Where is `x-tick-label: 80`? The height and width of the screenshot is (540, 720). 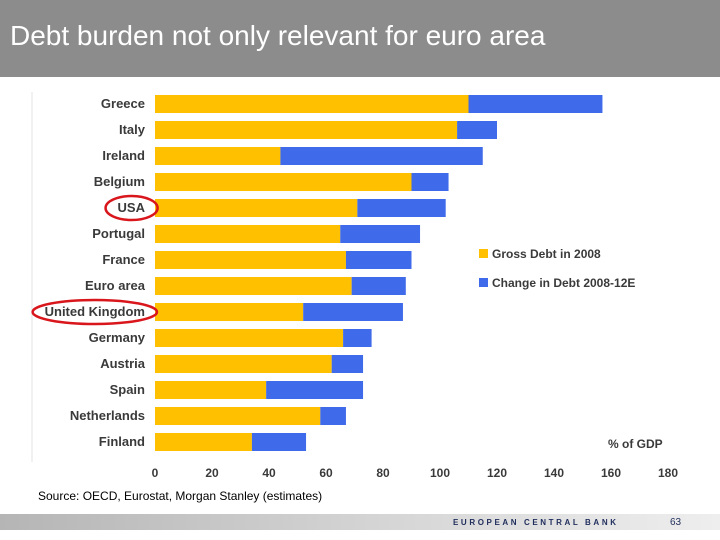 x-tick-label: 80 is located at coordinates (383, 473).